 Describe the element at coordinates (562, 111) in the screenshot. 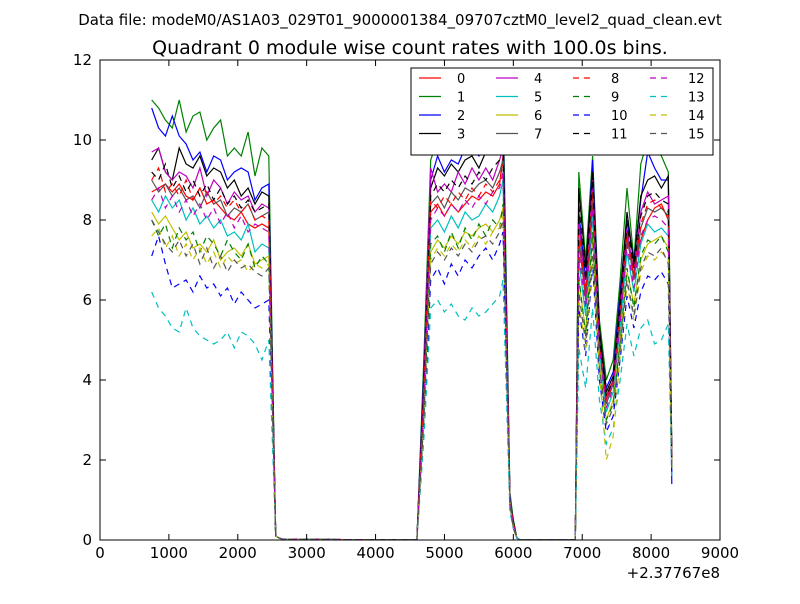

I see `legend-frame` at that location.